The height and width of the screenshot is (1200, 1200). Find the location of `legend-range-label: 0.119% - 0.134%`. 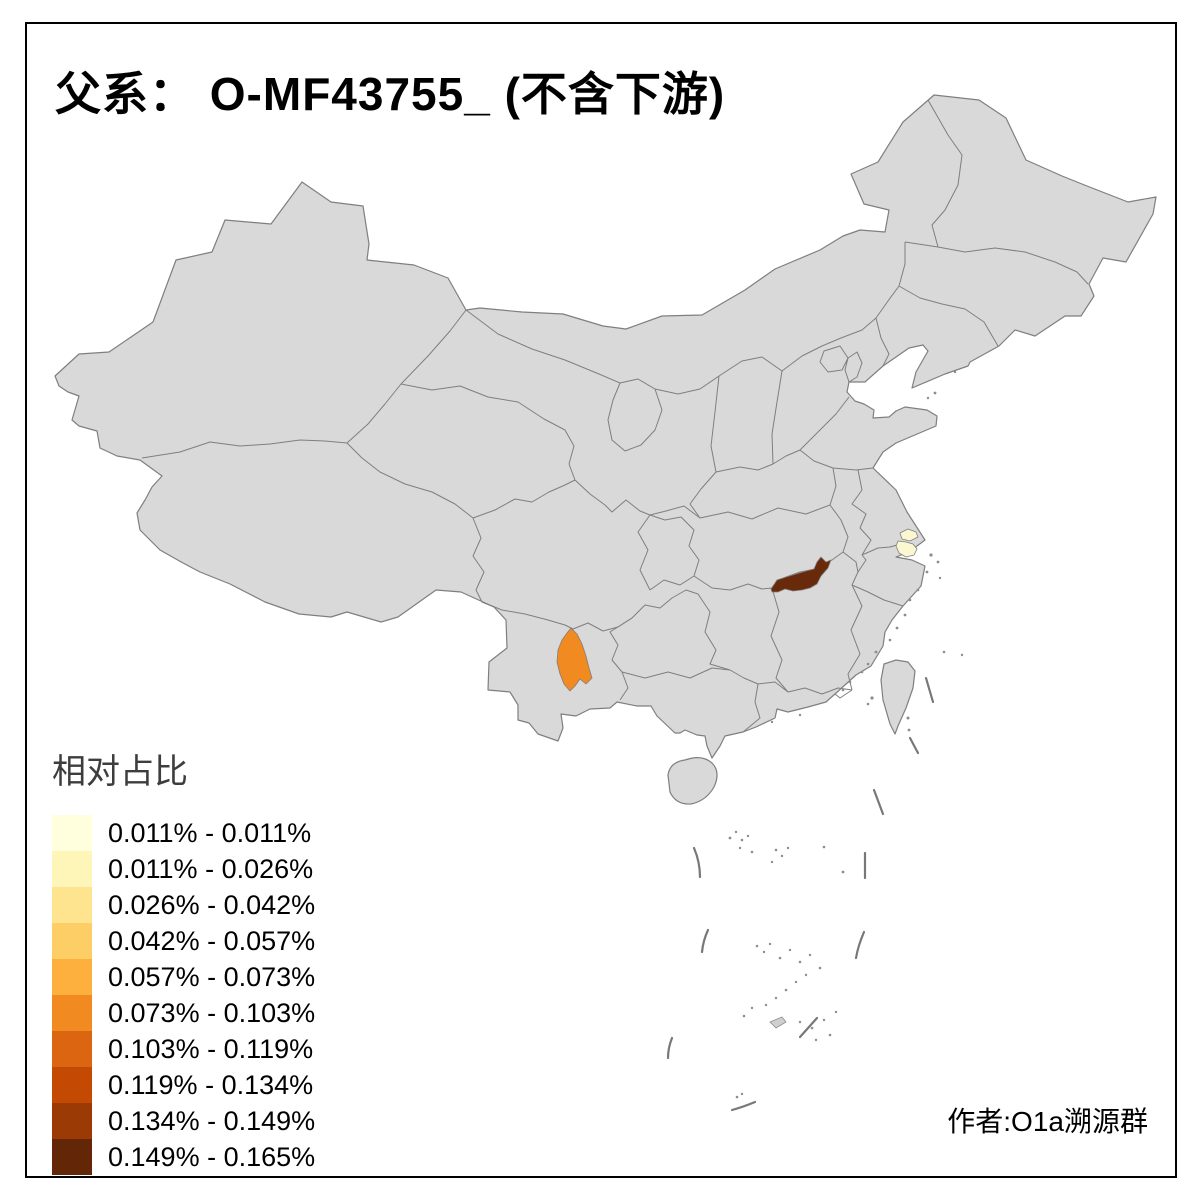

legend-range-label: 0.119% - 0.134% is located at coordinates (211, 1084).